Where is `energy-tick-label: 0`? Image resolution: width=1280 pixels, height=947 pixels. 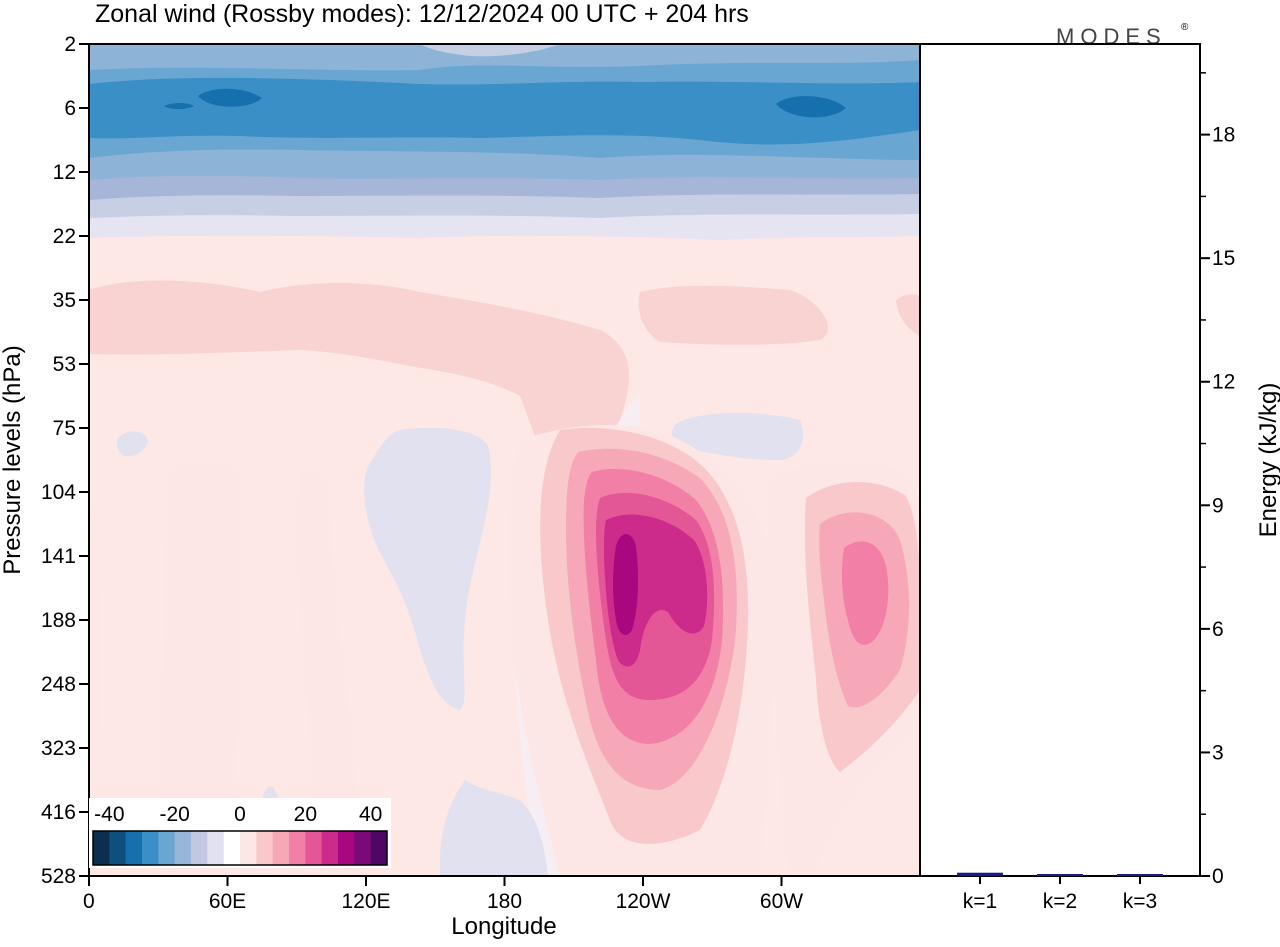
energy-tick-label: 0 is located at coordinates (1218, 876).